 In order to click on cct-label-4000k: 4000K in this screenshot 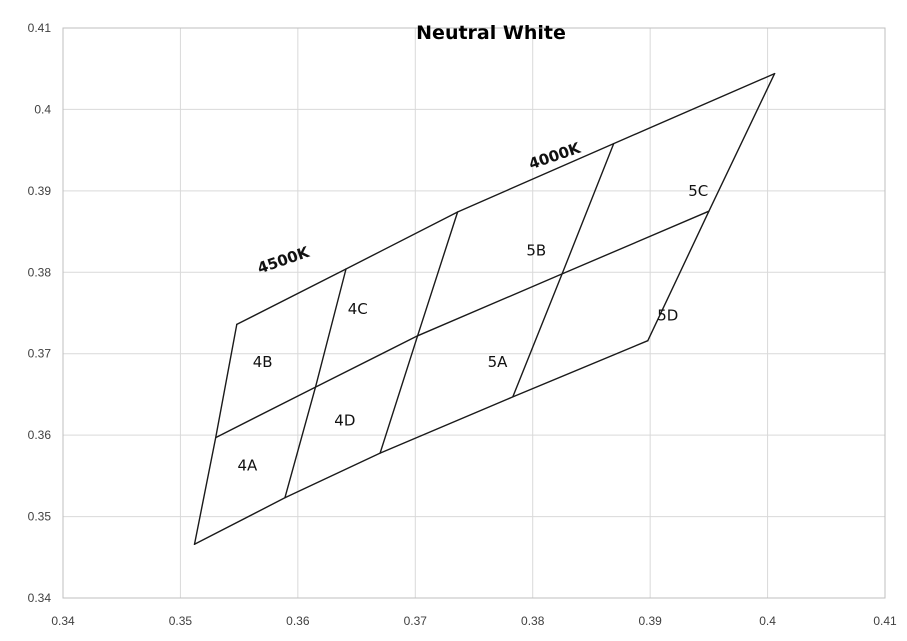, I will do `click(555, 155)`.